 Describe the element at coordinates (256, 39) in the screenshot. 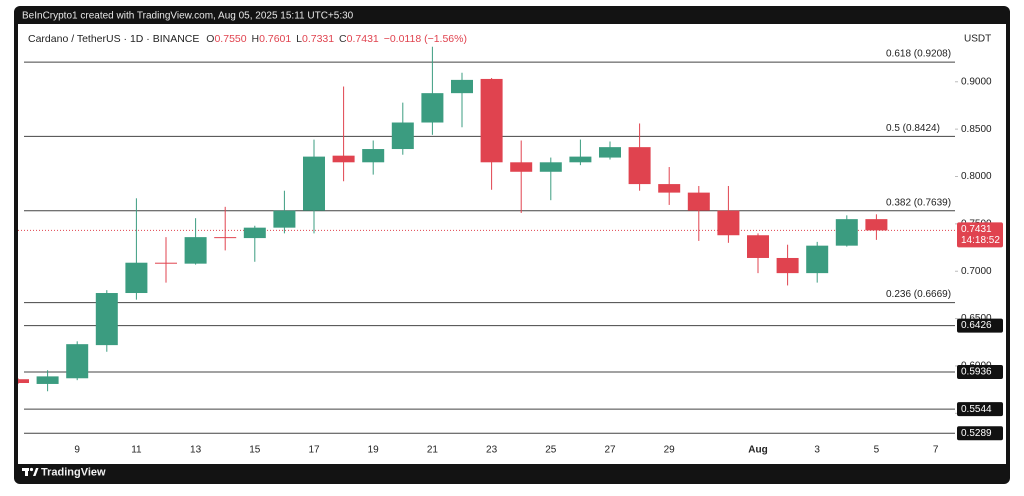

I see `ohlc-key: H` at that location.